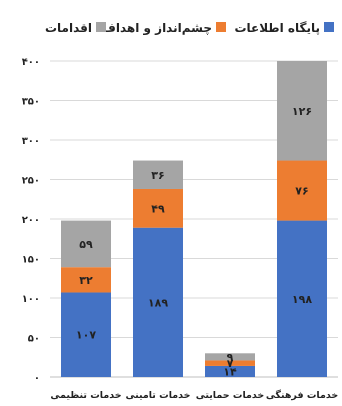  Describe the element at coordinates (31, 299) in the screenshot. I see `y-tick-label: ۱۰۰` at that location.